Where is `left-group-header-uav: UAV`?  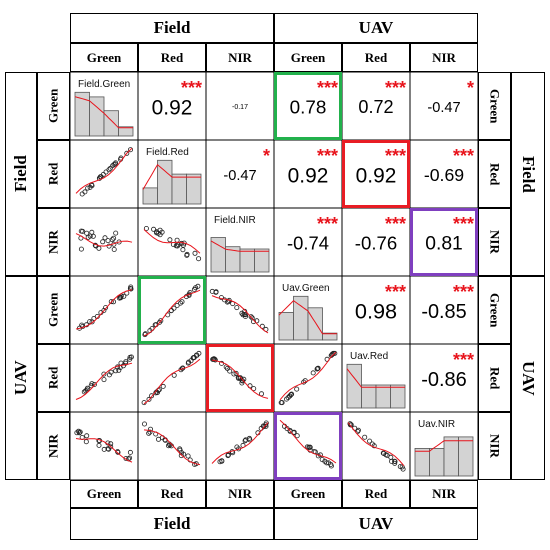
left-group-header-uav: UAV is located at coordinates (21, 378).